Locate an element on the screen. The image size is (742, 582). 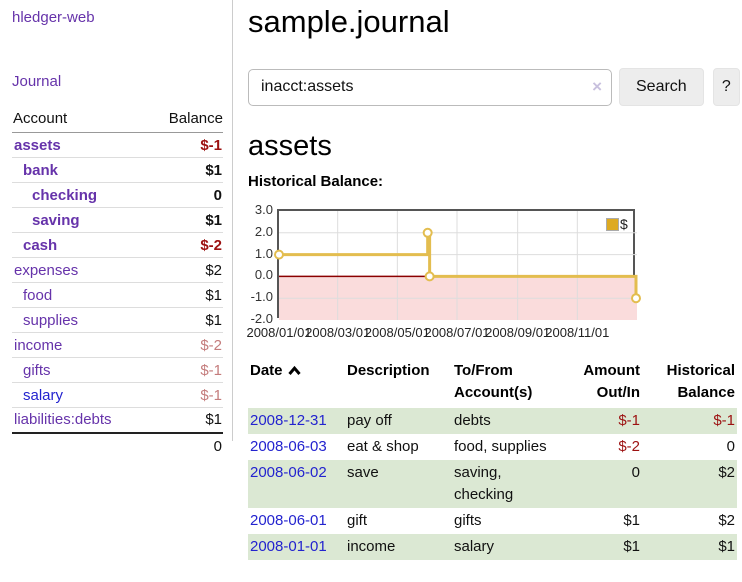
account-row: bank $1 is located at coordinates (117, 170).